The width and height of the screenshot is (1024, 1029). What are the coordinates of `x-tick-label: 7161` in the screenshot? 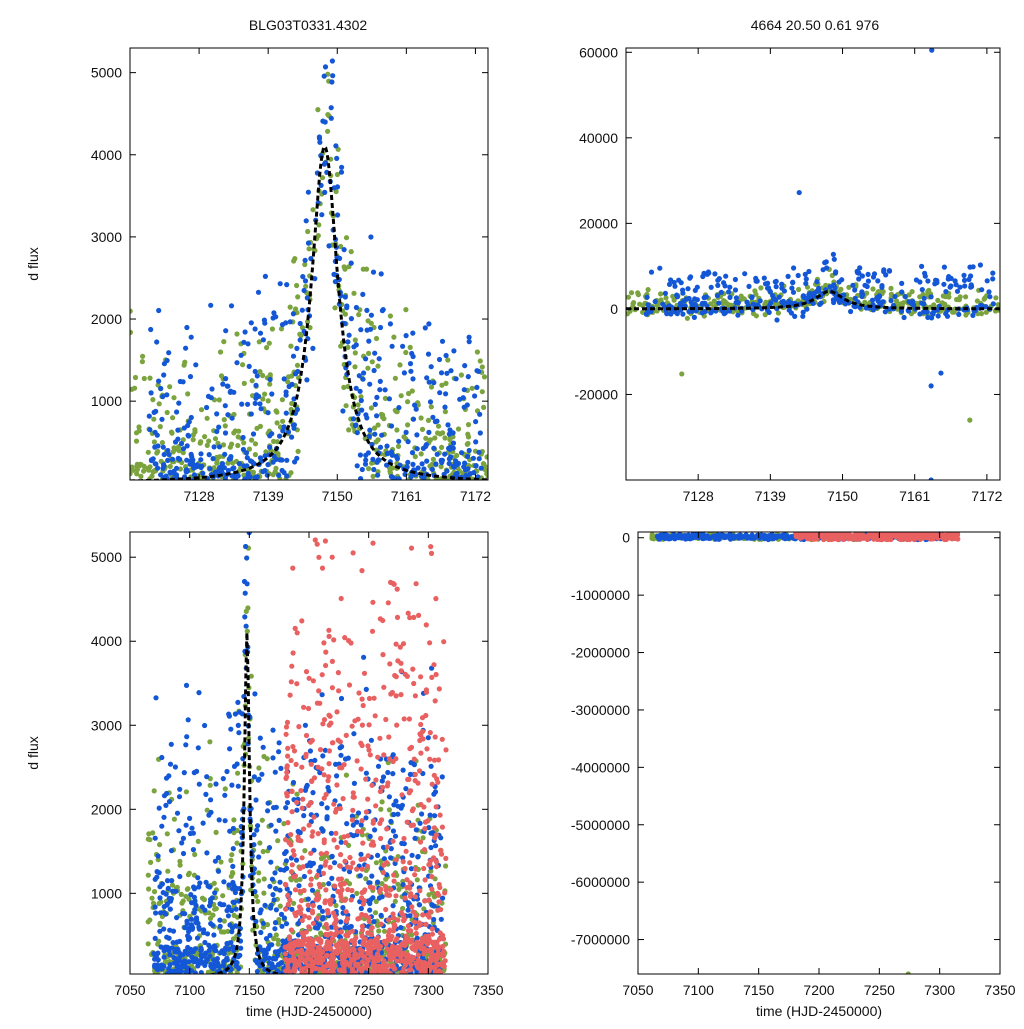 It's located at (914, 496).